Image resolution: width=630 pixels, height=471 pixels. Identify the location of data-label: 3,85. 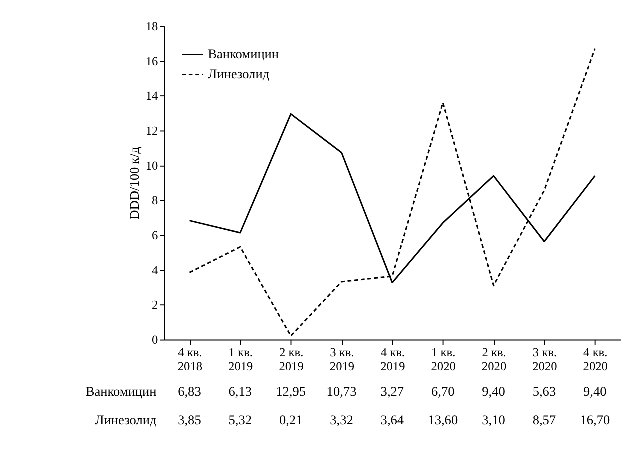
(190, 420).